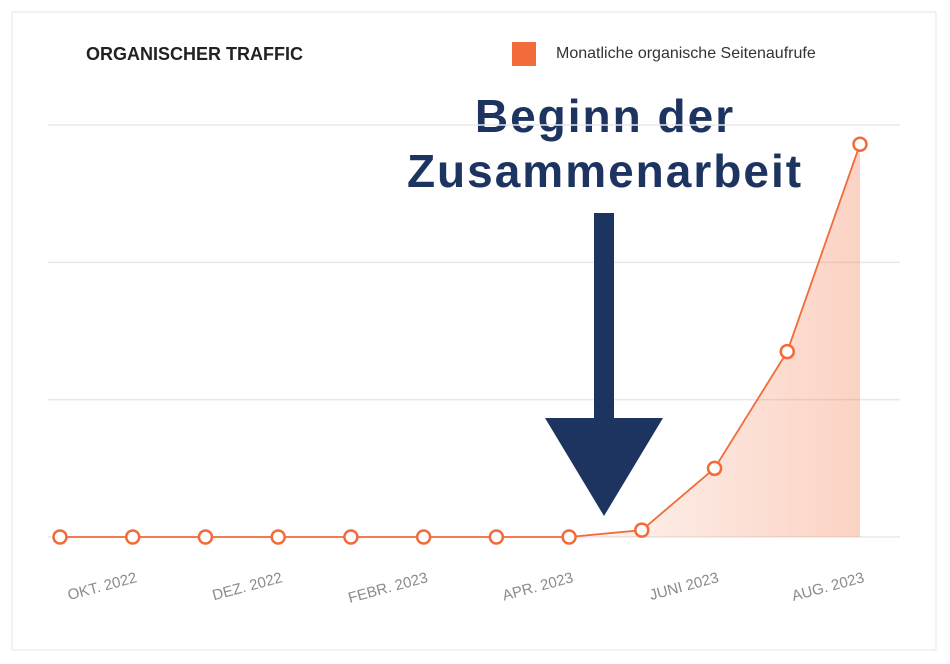 This screenshot has height=664, width=950. Describe the element at coordinates (604, 318) in the screenshot. I see `arrow-shaft` at that location.